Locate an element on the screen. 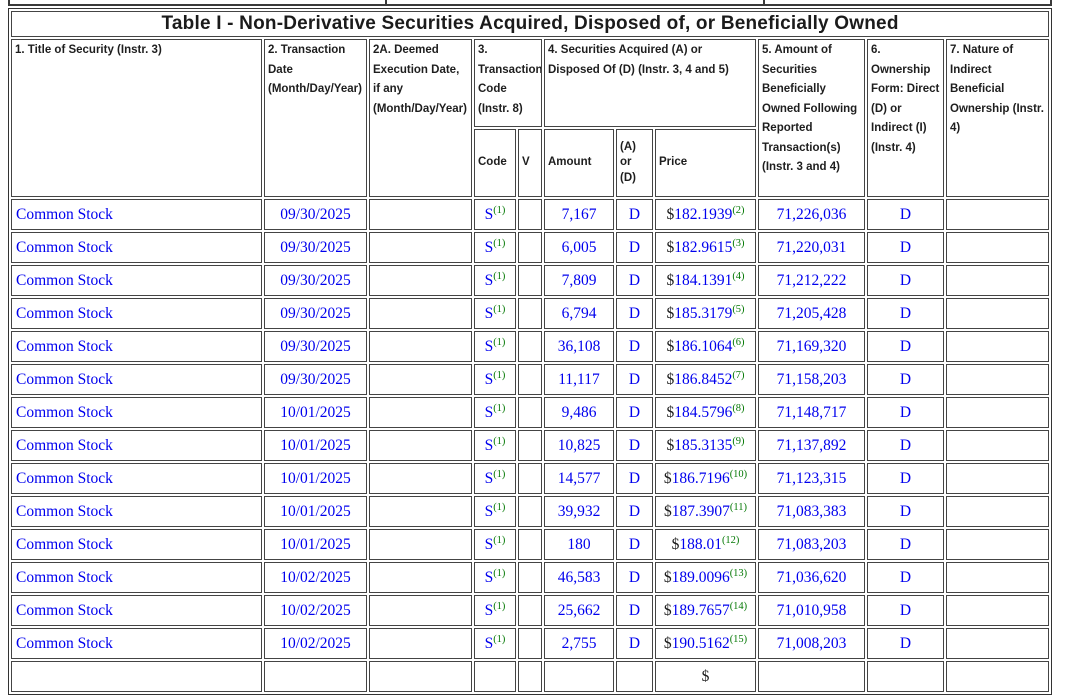 This screenshot has width=1080, height=695. footnote-ref-link: (4) is located at coordinates (738, 276).